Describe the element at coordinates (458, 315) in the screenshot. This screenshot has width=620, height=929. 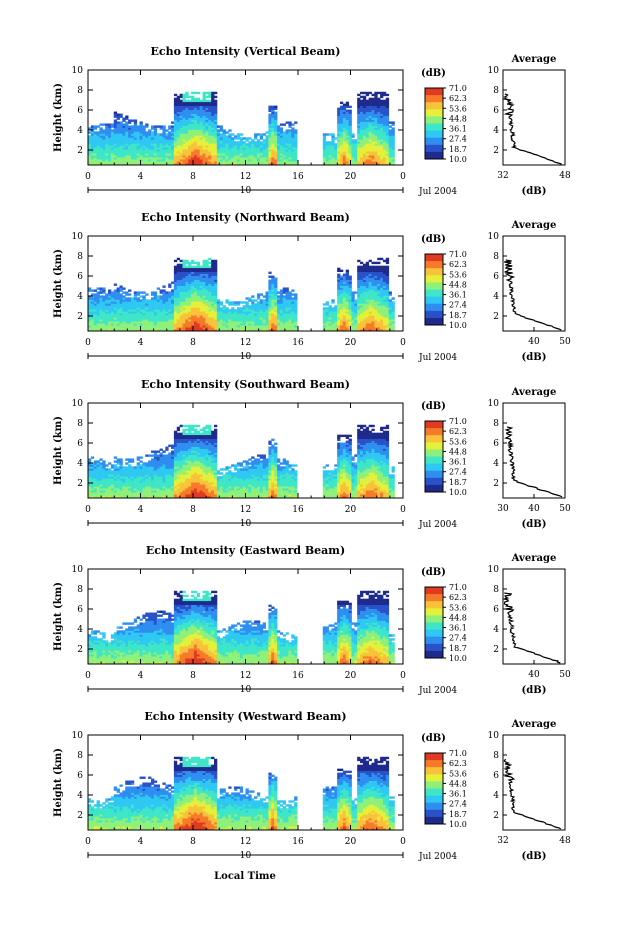
I see `colorbar-tick-label: 18.7` at that location.